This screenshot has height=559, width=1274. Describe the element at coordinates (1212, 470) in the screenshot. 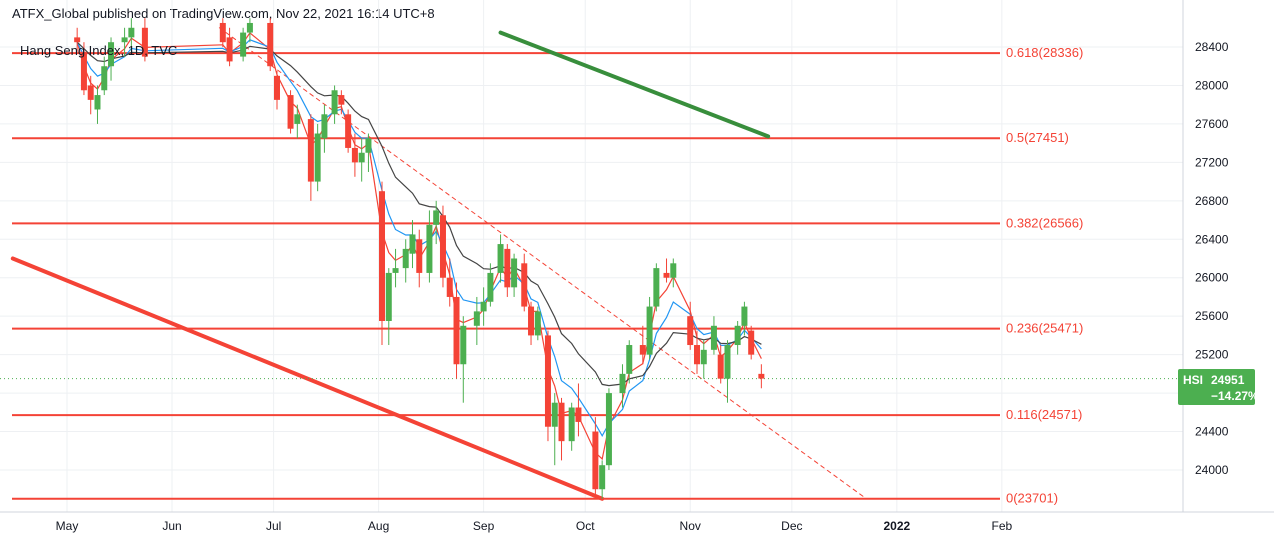

I see `y-tick-label: 24000` at that location.